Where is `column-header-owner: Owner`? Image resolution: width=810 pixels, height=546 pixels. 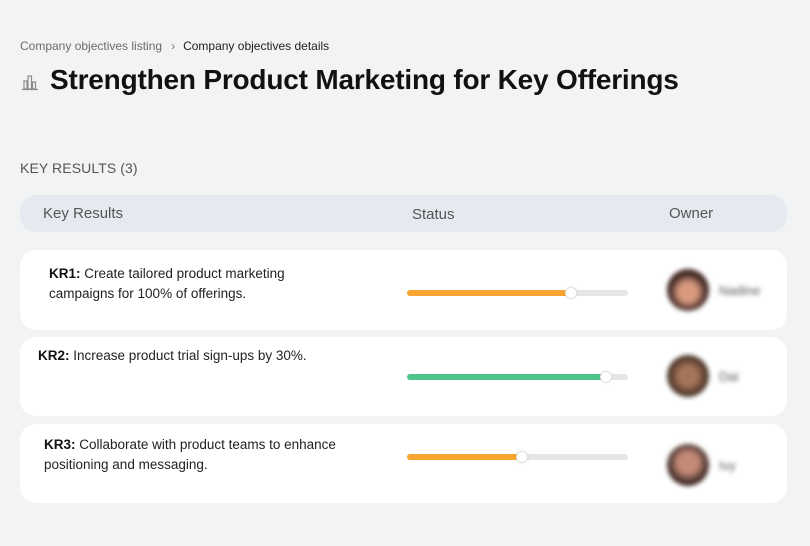 column-header-owner: Owner is located at coordinates (691, 213).